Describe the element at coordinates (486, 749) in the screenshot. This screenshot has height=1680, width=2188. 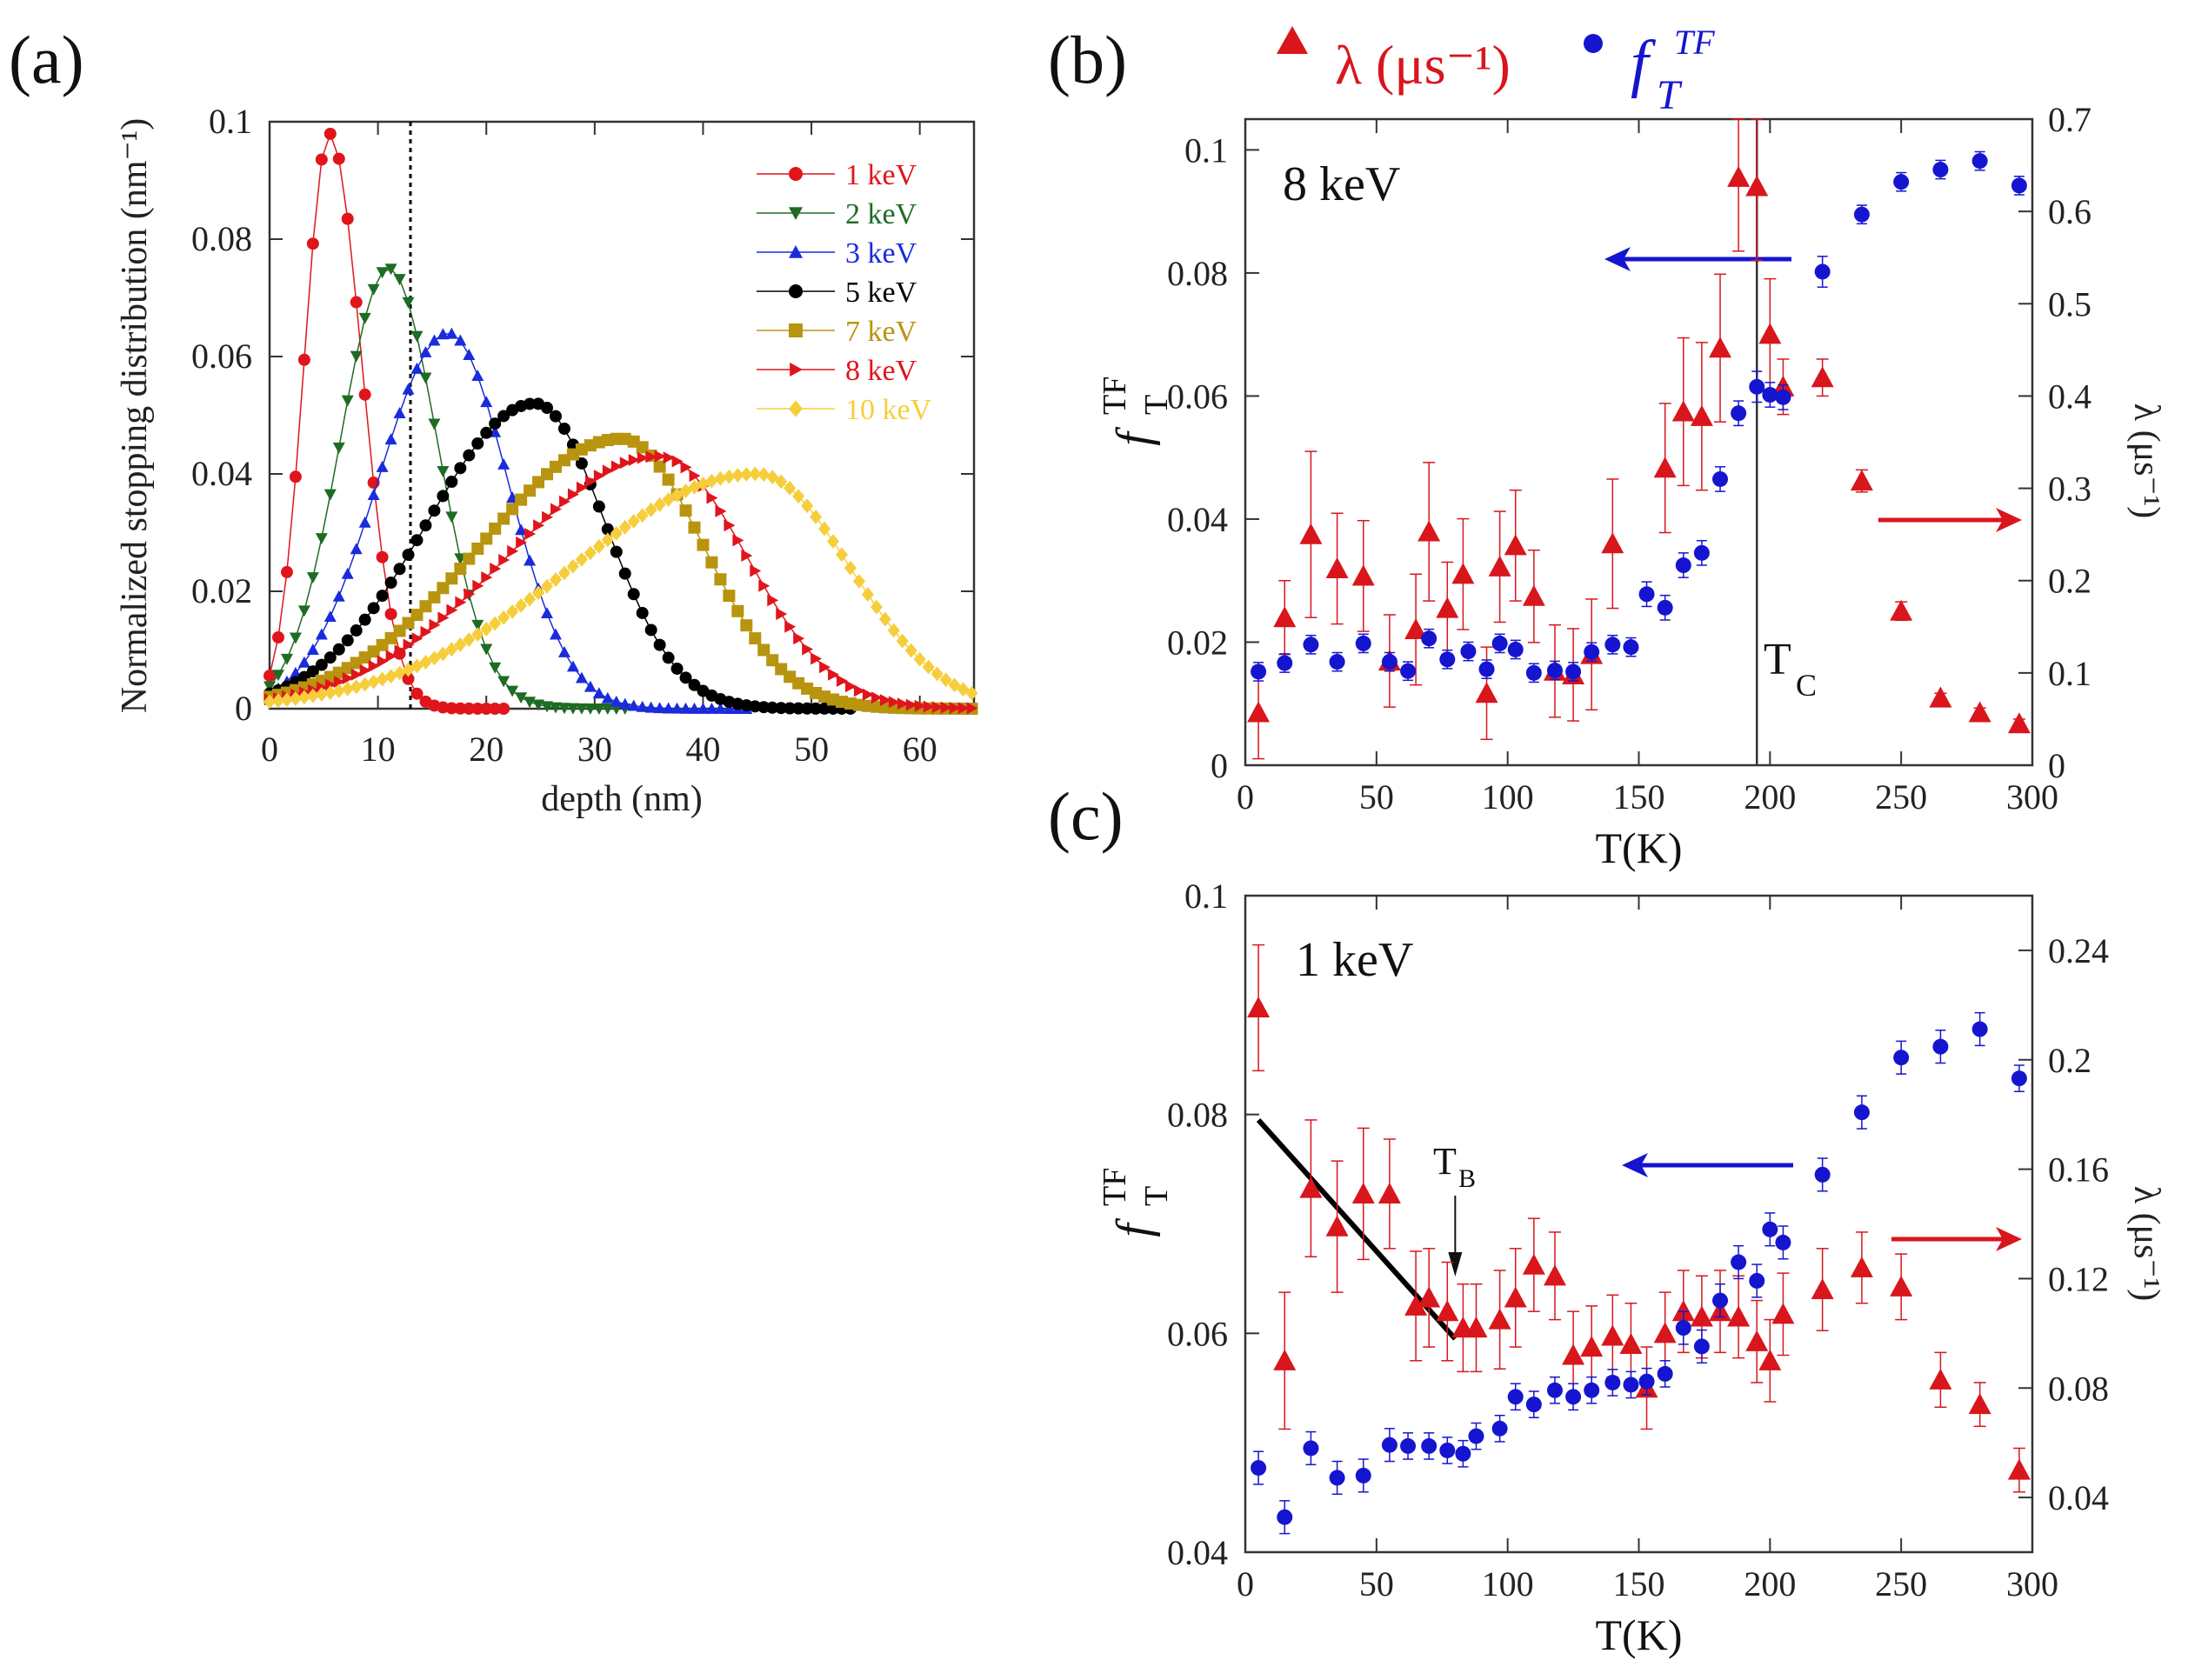
I see `x-tick-label: 20` at that location.